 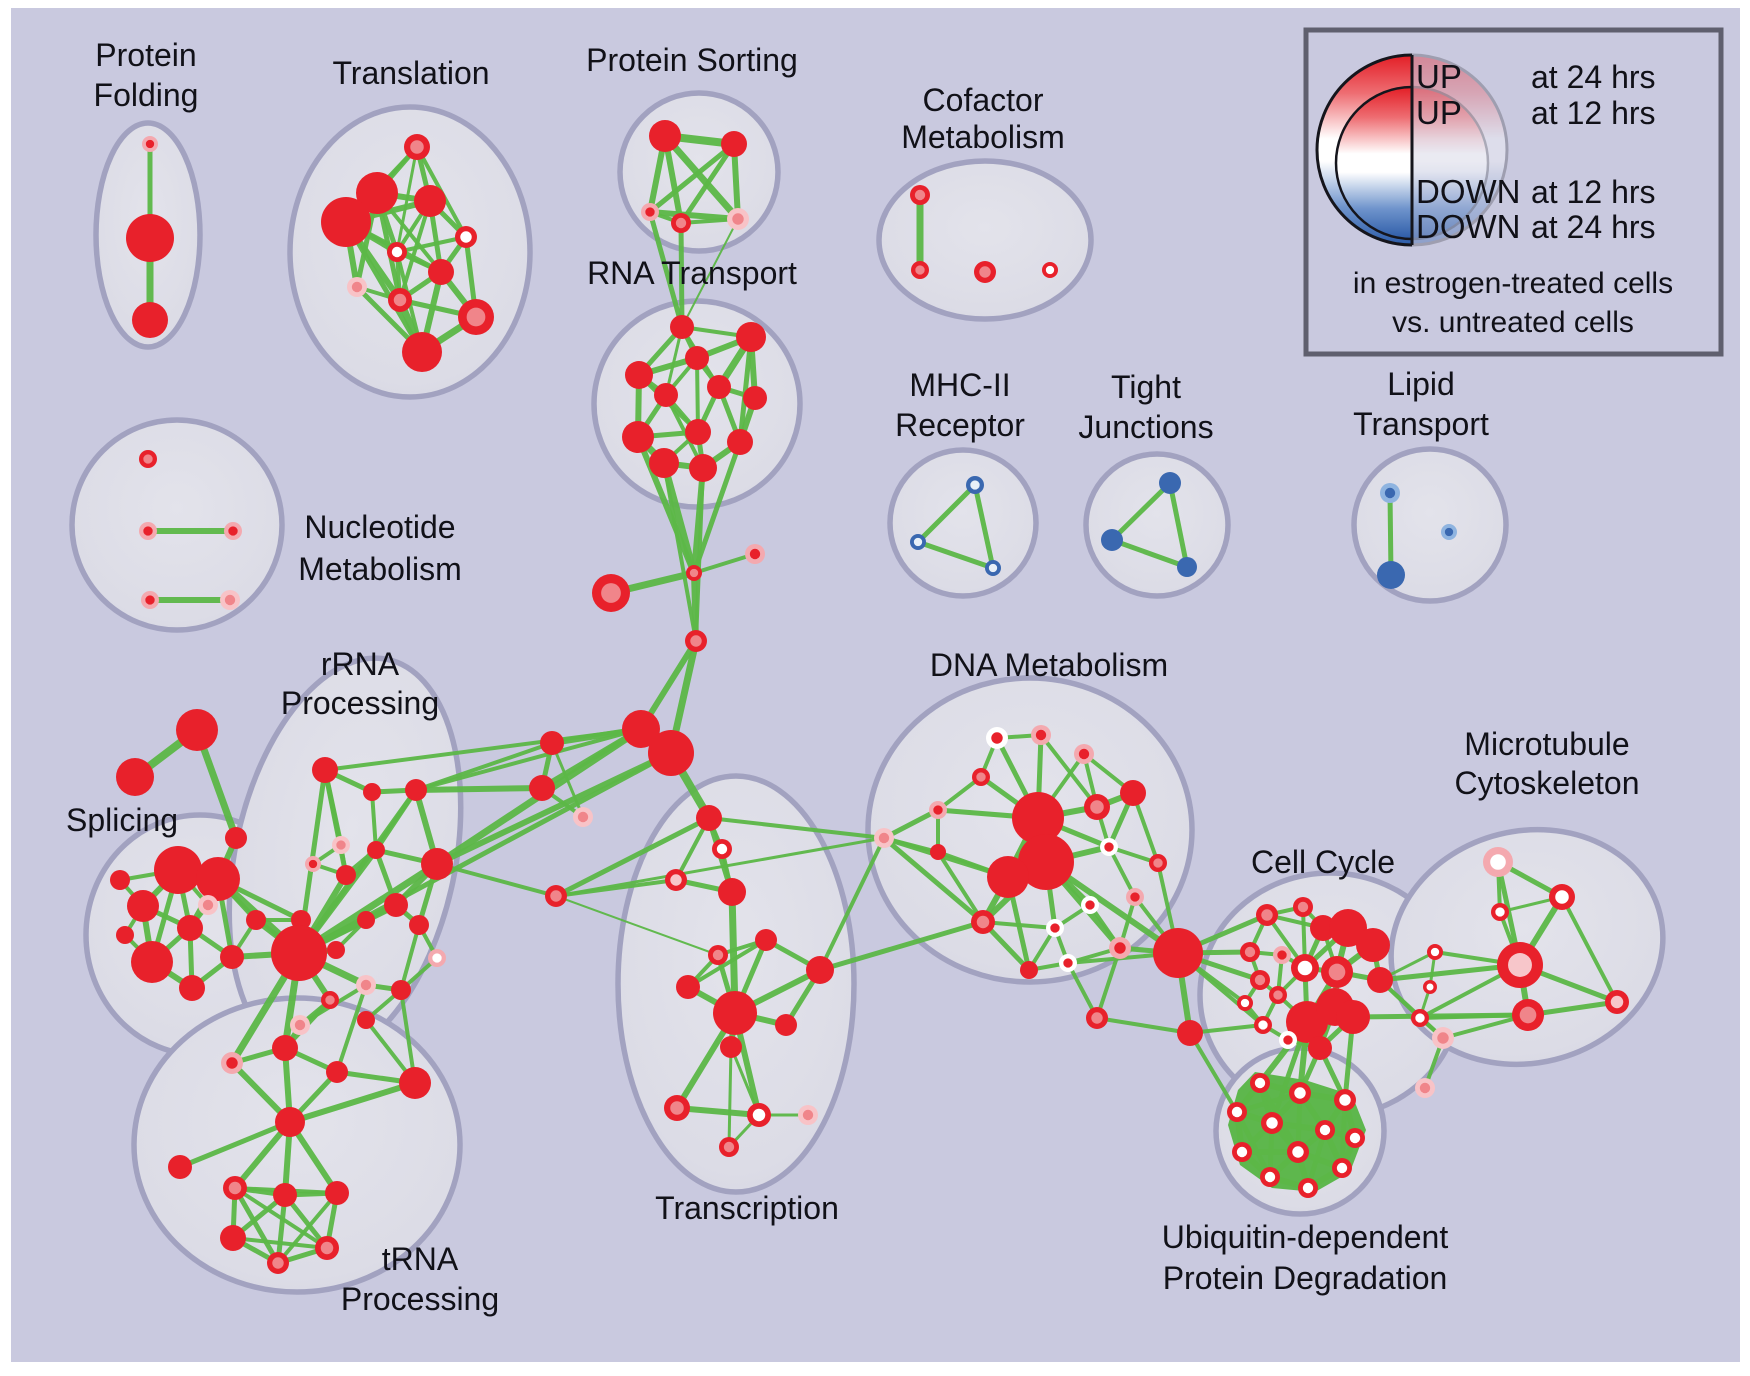 I want to click on network-edge-tx12-tx14, so click(x=745, y=1081).